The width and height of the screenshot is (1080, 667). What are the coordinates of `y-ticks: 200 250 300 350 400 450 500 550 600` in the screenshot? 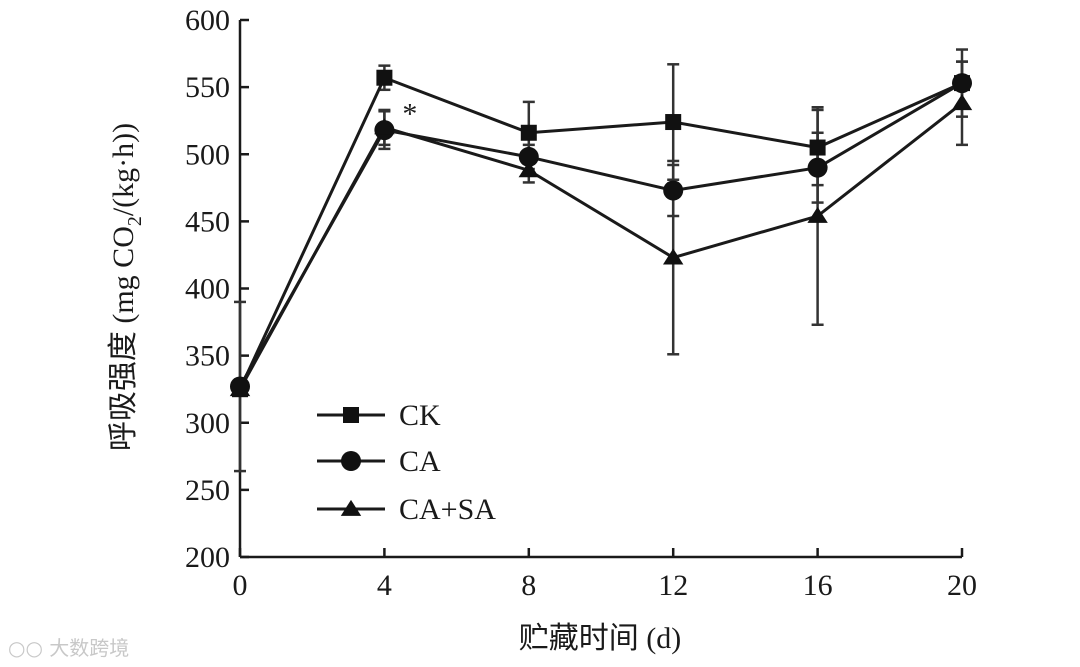 It's located at (217, 289).